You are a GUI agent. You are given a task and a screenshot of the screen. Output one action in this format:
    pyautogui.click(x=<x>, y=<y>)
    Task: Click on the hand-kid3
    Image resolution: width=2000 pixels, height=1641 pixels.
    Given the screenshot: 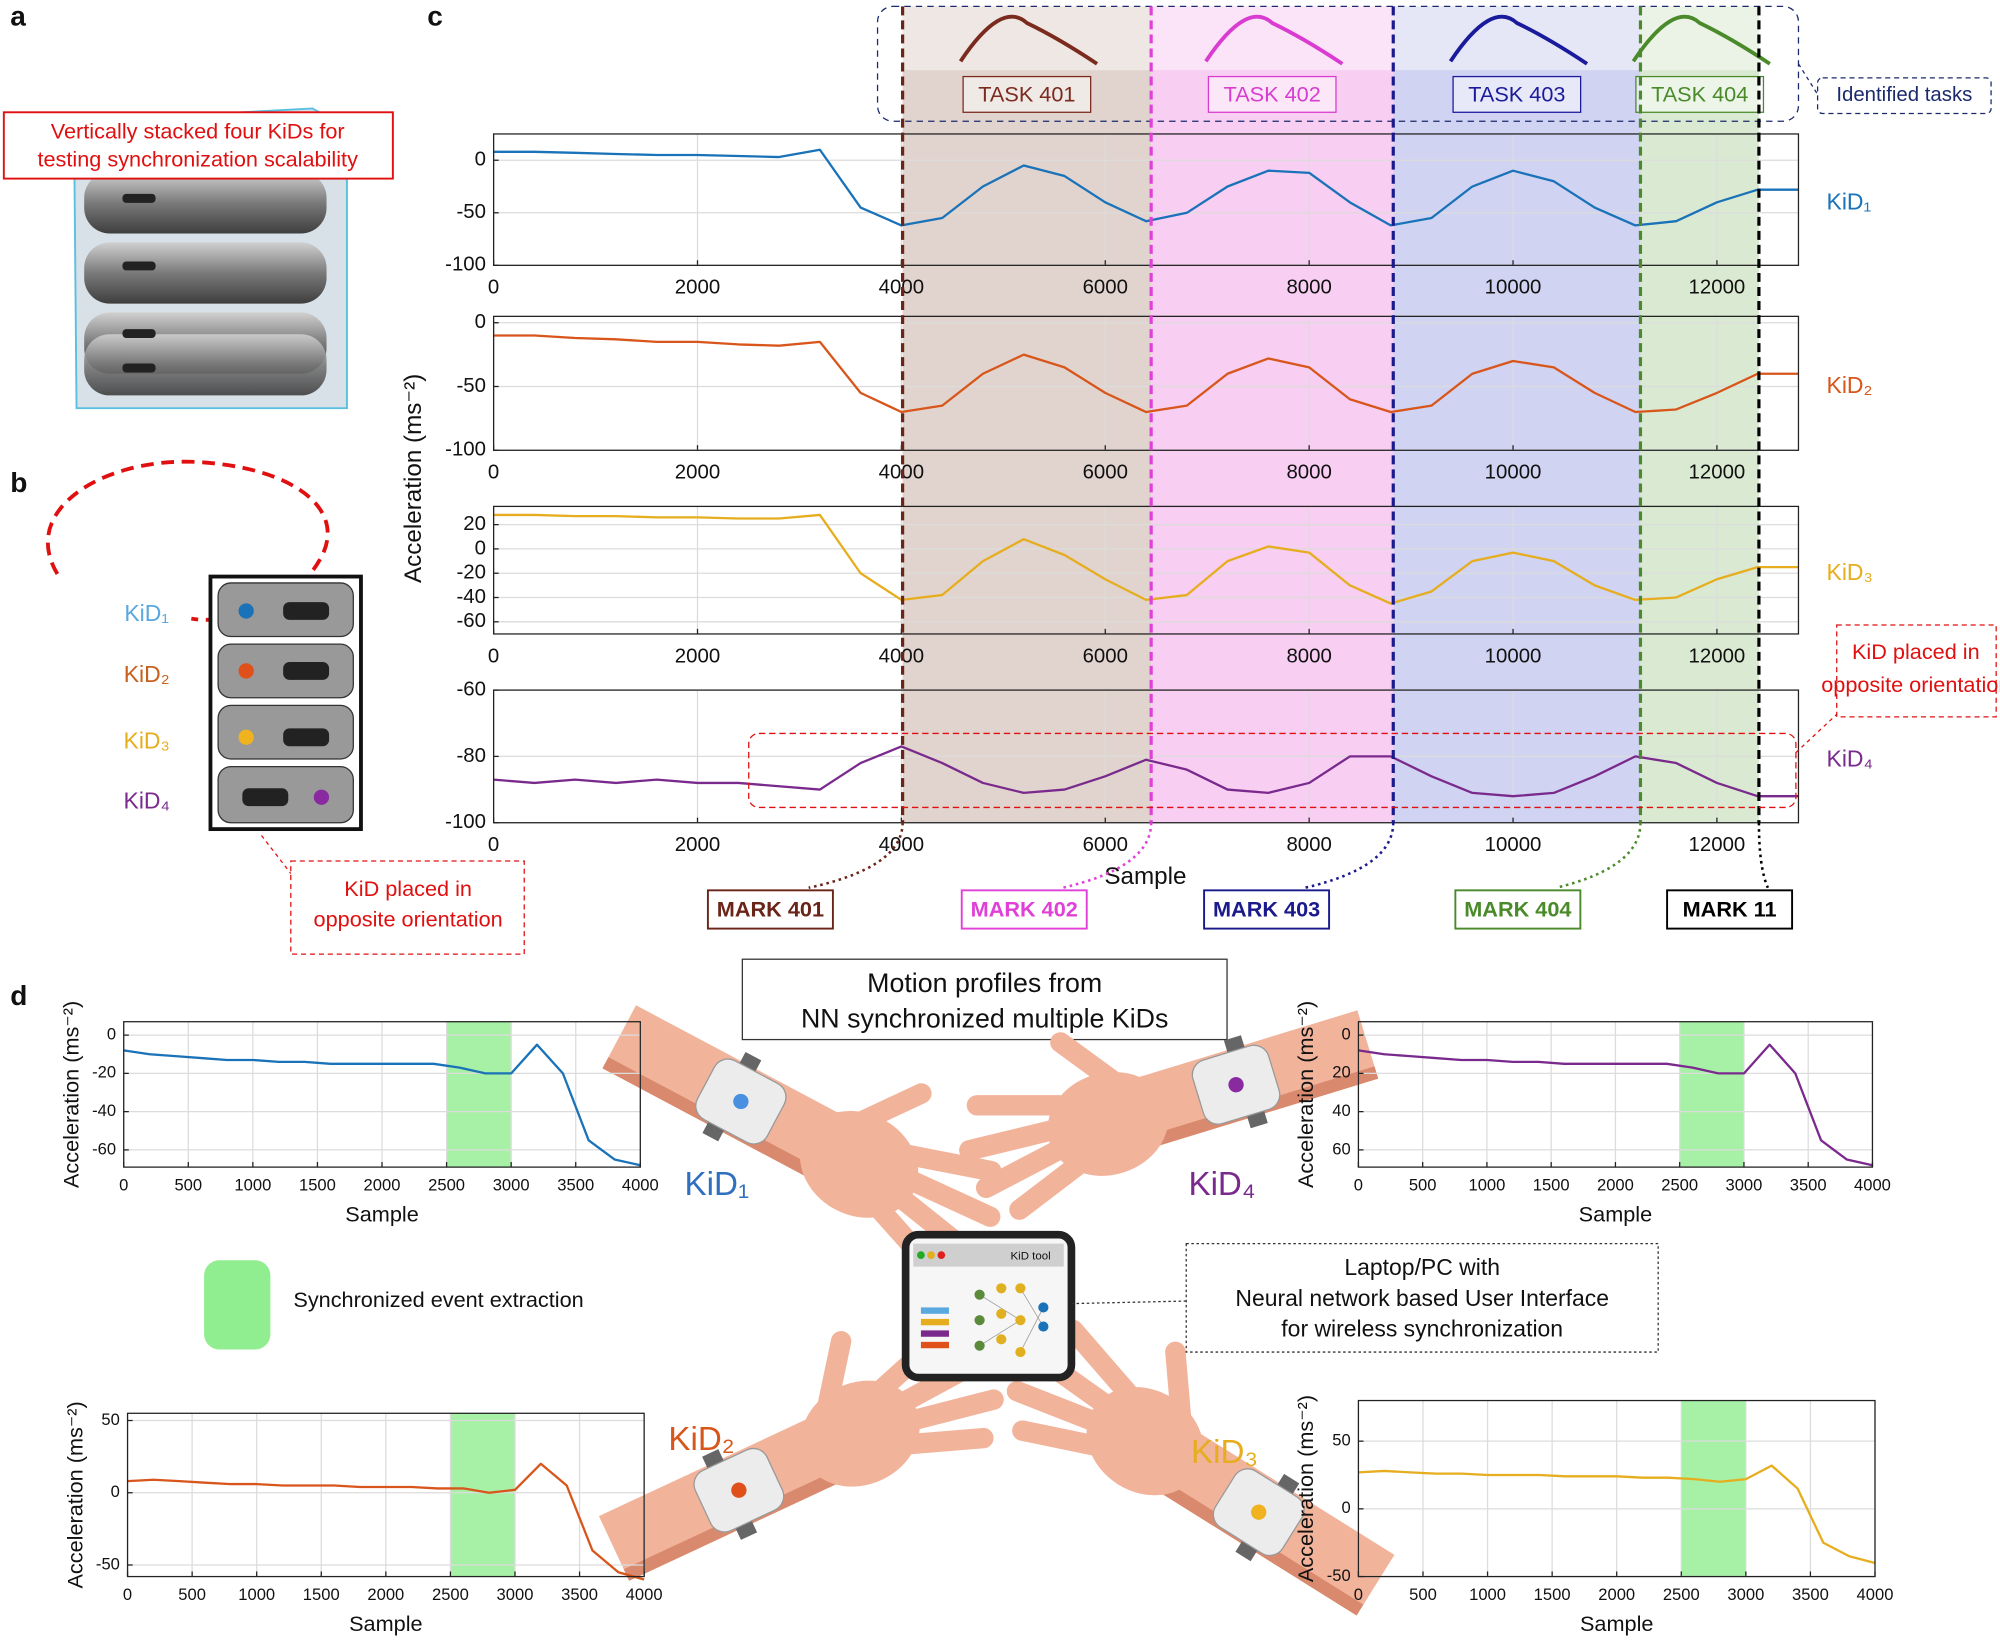 What is the action you would take?
    pyautogui.click(x=1210, y=1461)
    